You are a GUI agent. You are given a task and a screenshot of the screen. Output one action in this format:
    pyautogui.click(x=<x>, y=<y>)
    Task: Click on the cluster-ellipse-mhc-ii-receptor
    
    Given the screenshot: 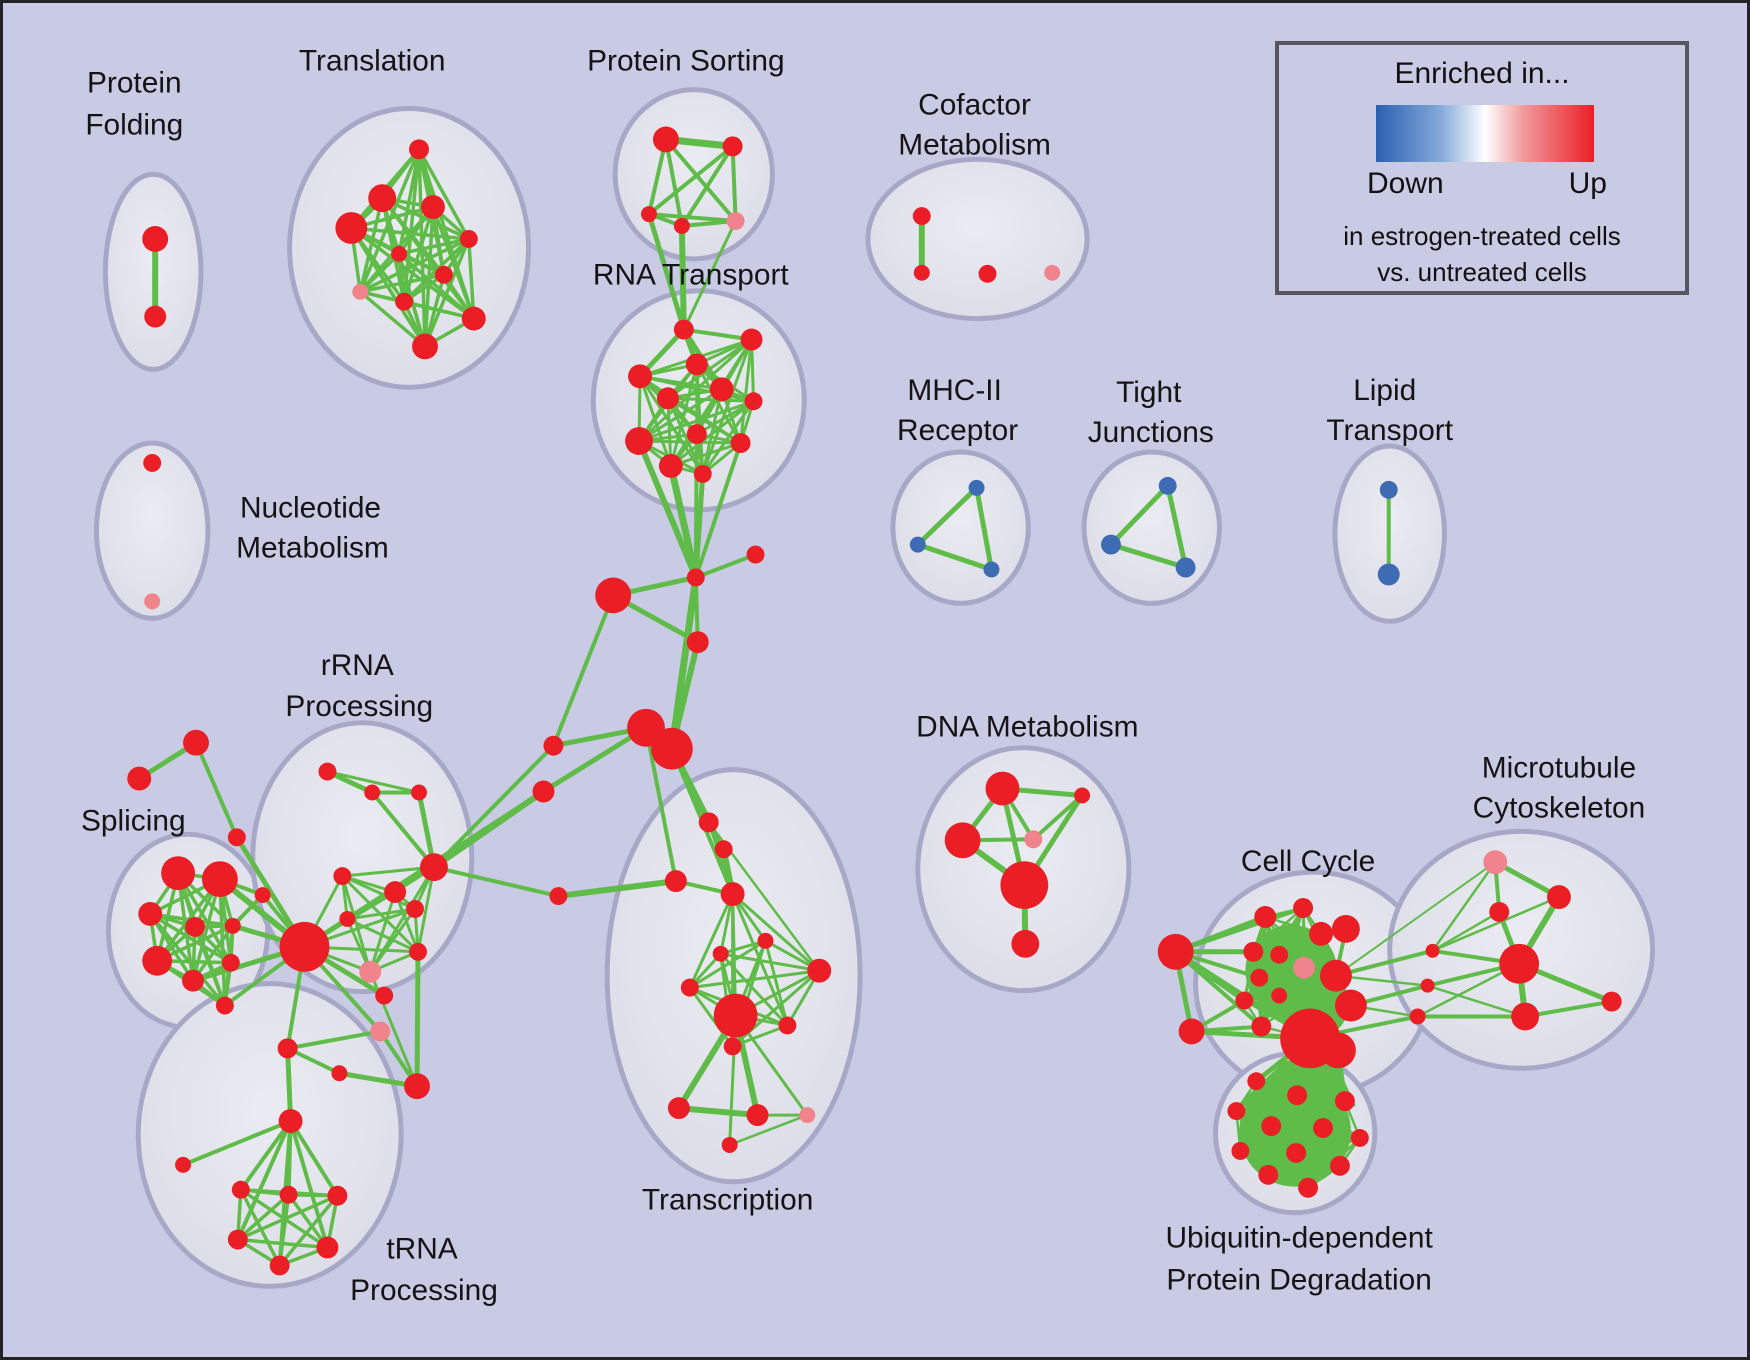 What is the action you would take?
    pyautogui.click(x=960, y=527)
    